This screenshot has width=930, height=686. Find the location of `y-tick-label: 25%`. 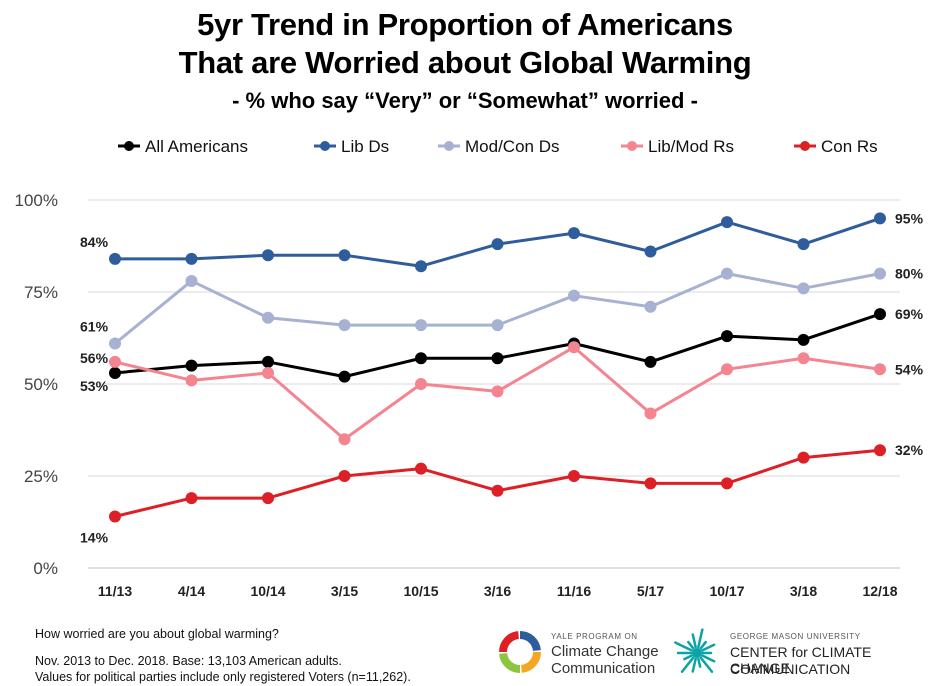

y-tick-label: 25% is located at coordinates (41, 476).